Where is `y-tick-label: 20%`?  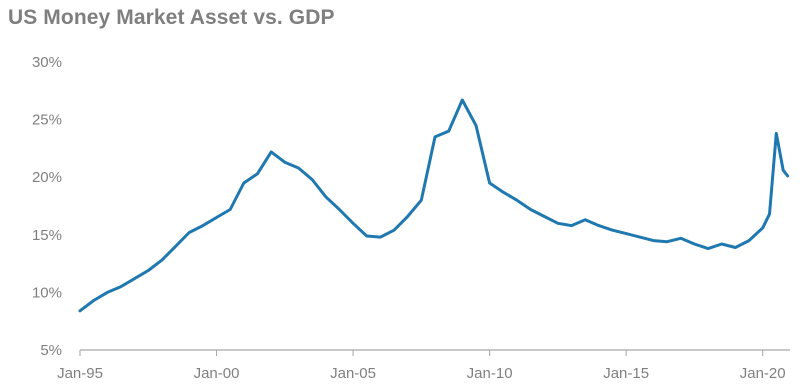 y-tick-label: 20% is located at coordinates (47, 177).